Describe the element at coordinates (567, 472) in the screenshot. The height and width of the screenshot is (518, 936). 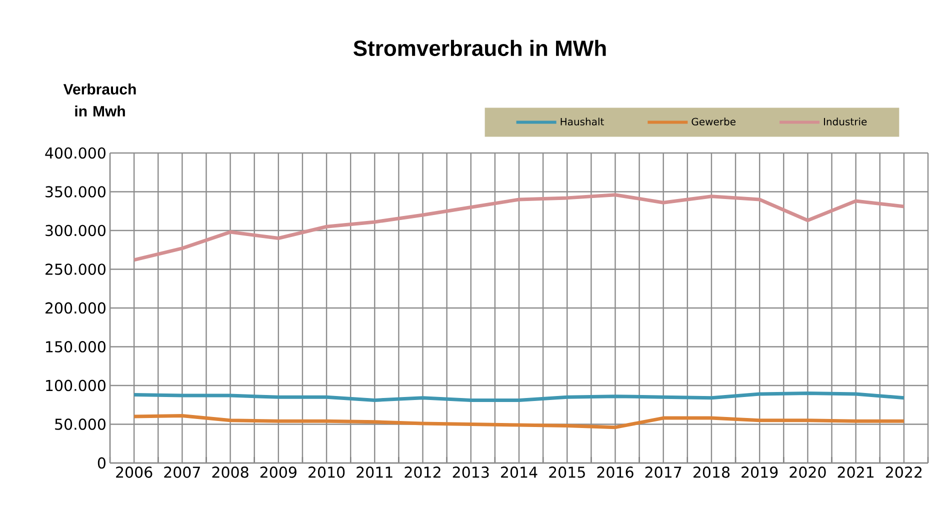
I see `x-tick-label: 2015` at that location.